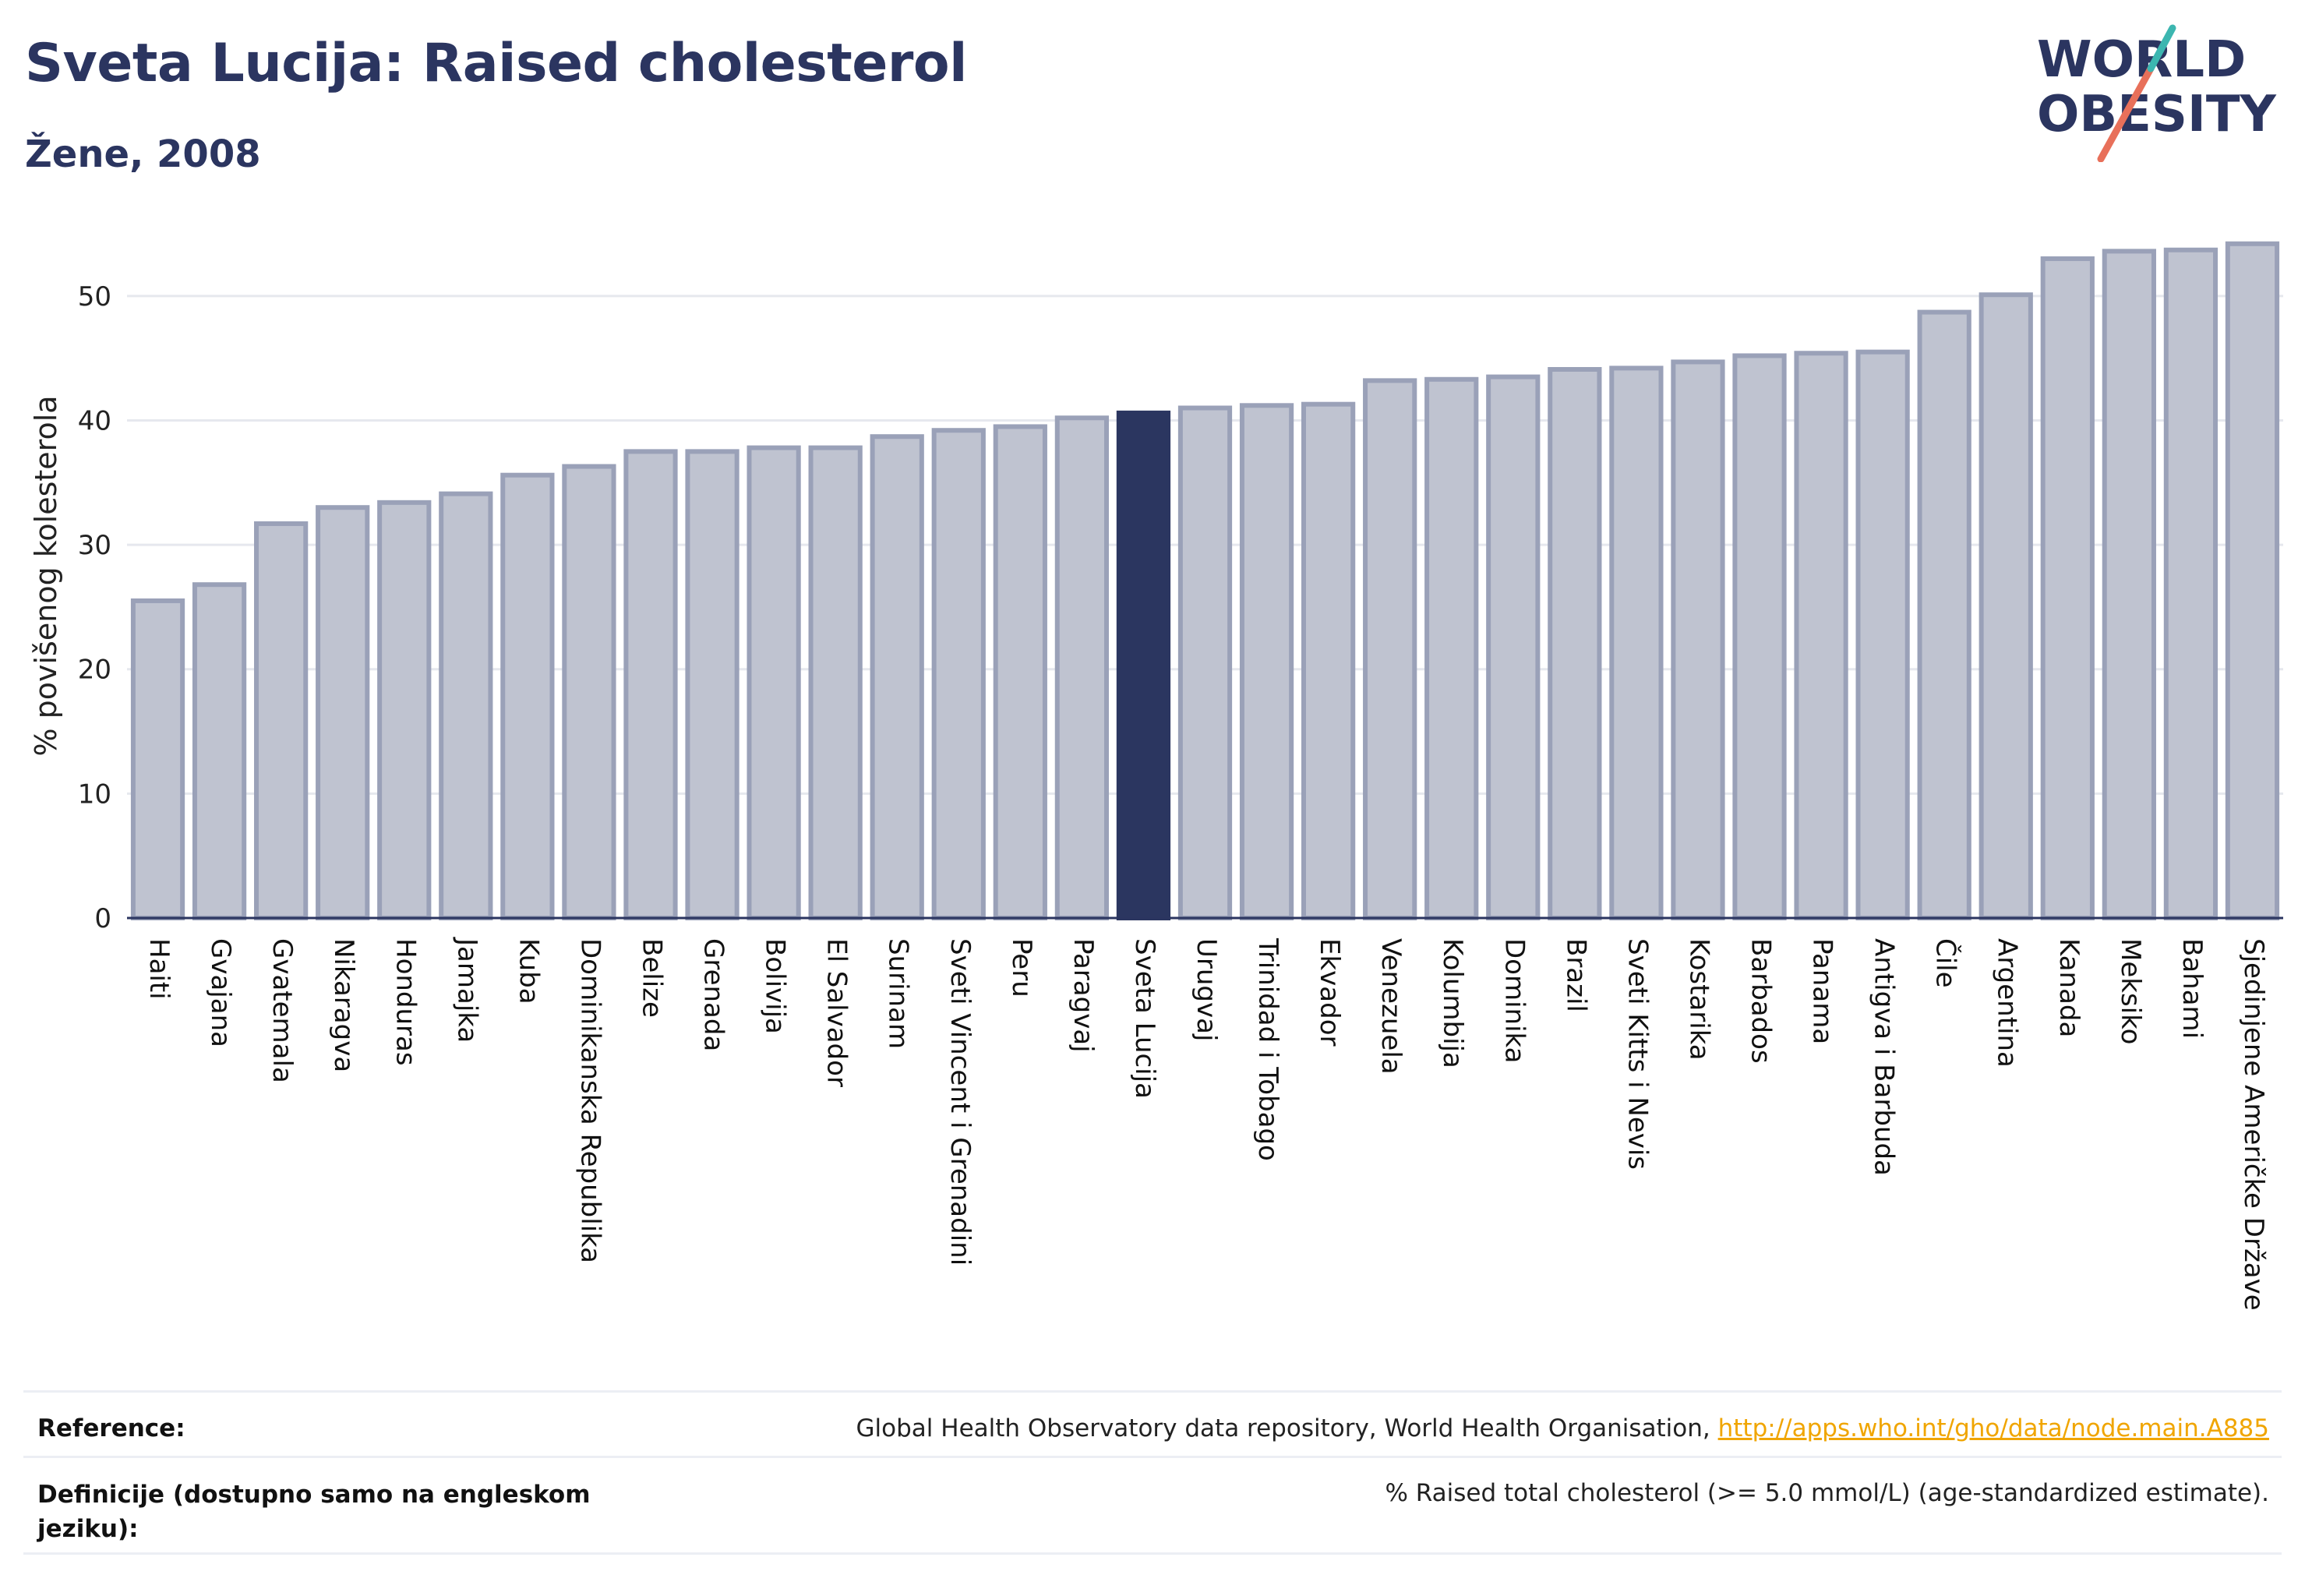  Describe the element at coordinates (496, 63) in the screenshot. I see `chart-title: Sveta Lucija: Raised cholesterol` at that location.